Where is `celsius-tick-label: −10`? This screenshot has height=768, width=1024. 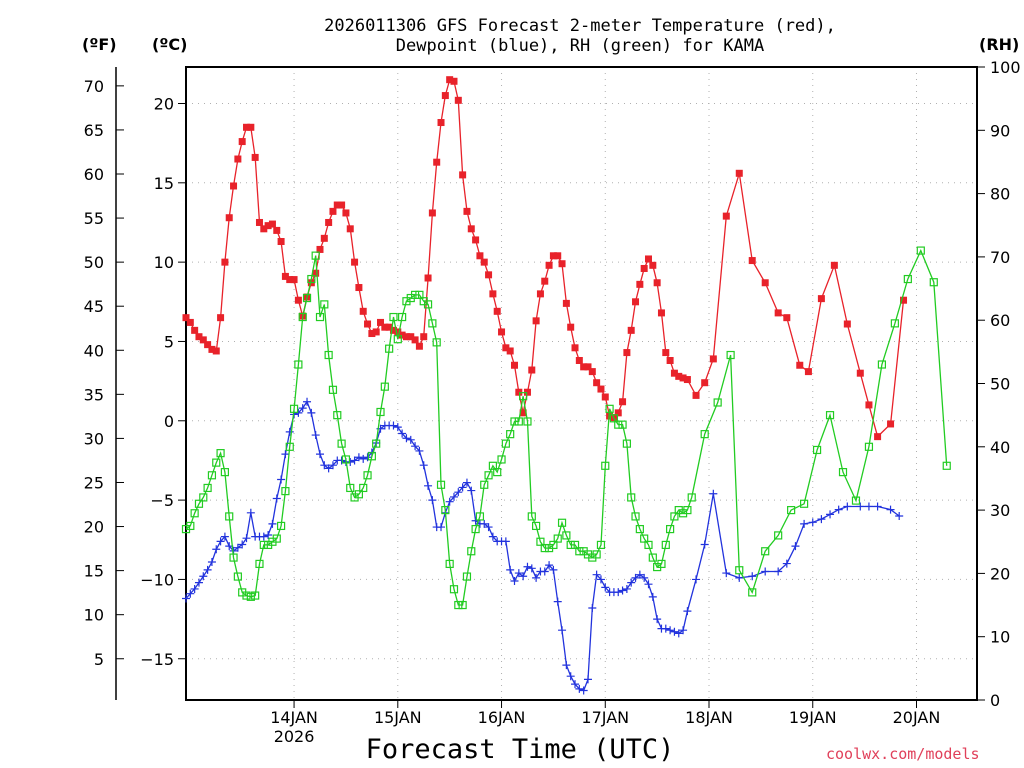
celsius-tick-label: −10 is located at coordinates (157, 579).